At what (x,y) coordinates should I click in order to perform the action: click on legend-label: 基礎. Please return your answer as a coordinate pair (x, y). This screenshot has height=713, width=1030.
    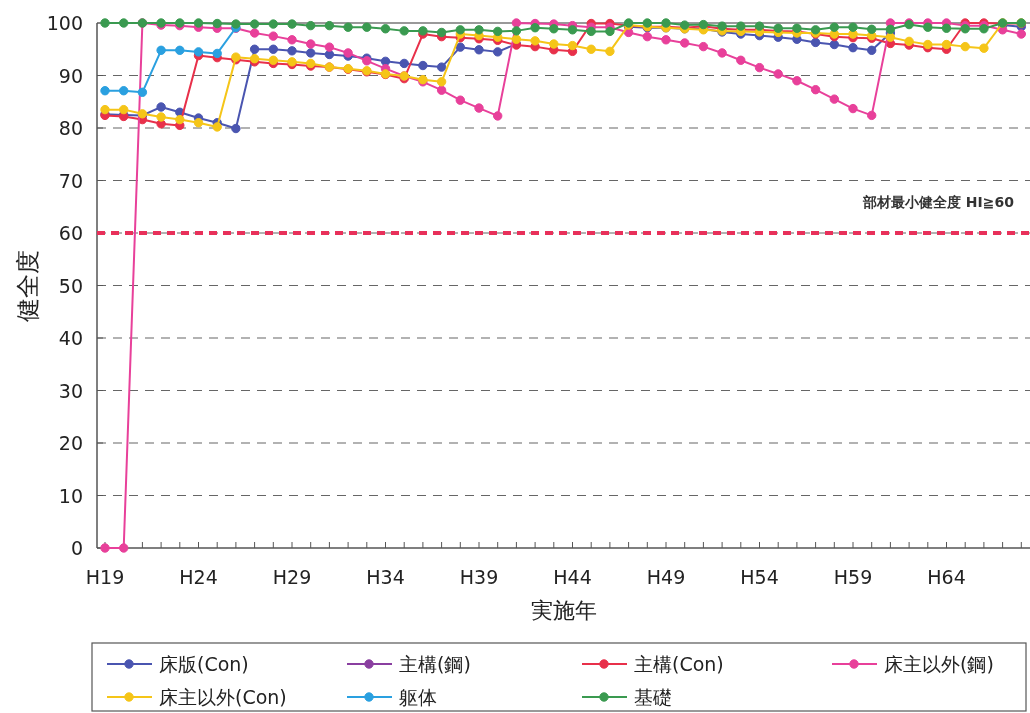
    Looking at the image, I should click on (653, 697).